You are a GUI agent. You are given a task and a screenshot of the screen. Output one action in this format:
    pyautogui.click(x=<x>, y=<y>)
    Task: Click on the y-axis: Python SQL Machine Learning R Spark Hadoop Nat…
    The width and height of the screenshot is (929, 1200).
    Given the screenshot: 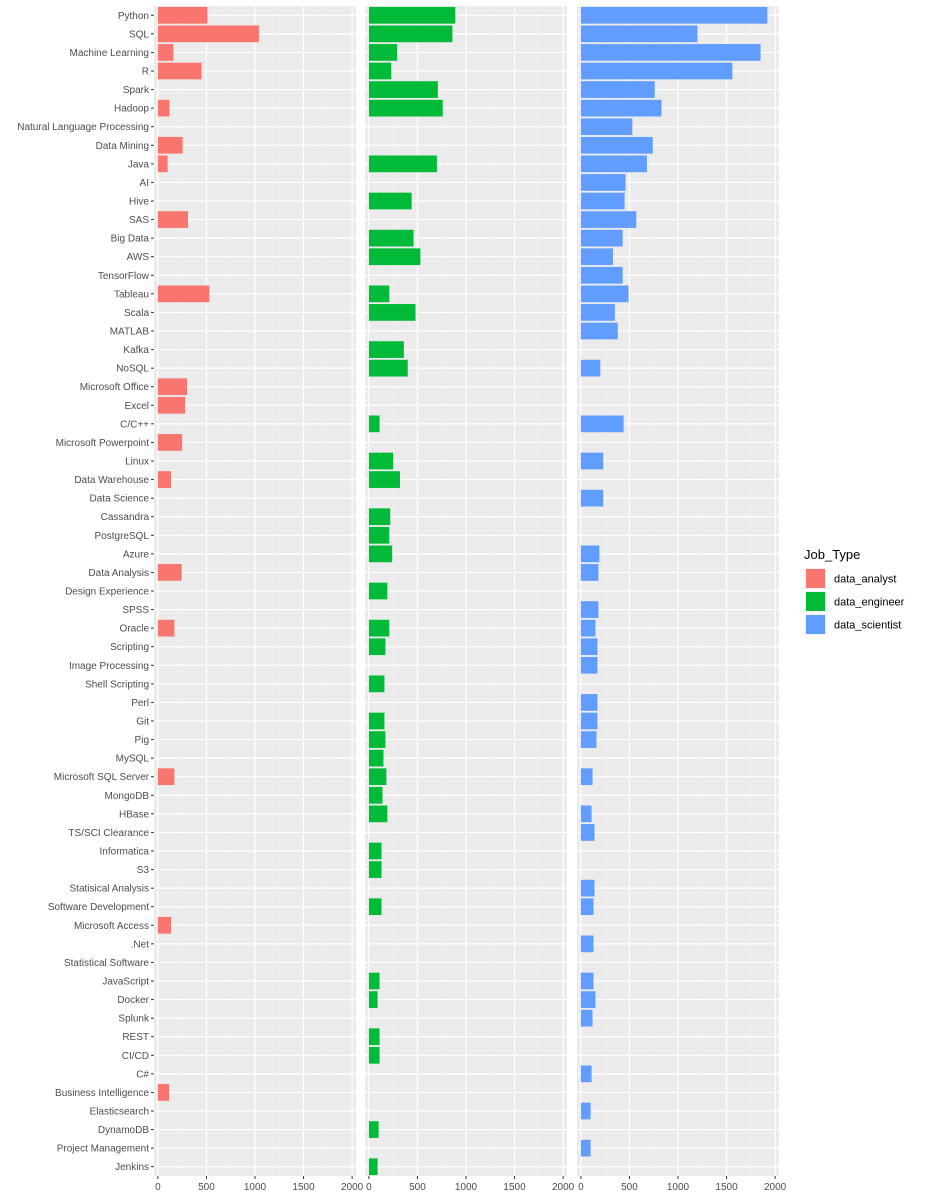 What is the action you would take?
    pyautogui.click(x=85, y=592)
    